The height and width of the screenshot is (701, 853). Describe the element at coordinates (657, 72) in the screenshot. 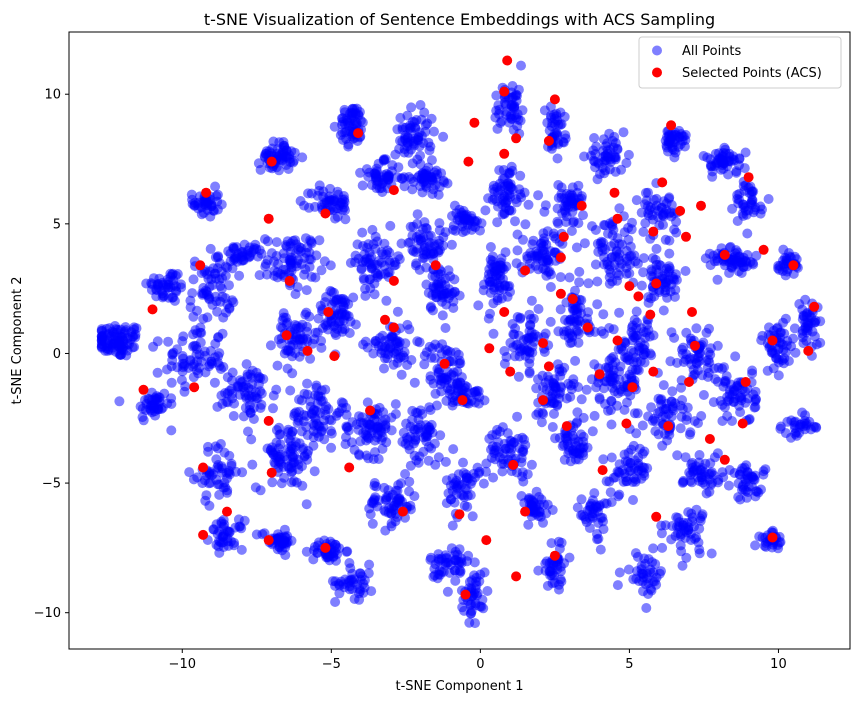

I see `legend-marker-selected-points` at that location.